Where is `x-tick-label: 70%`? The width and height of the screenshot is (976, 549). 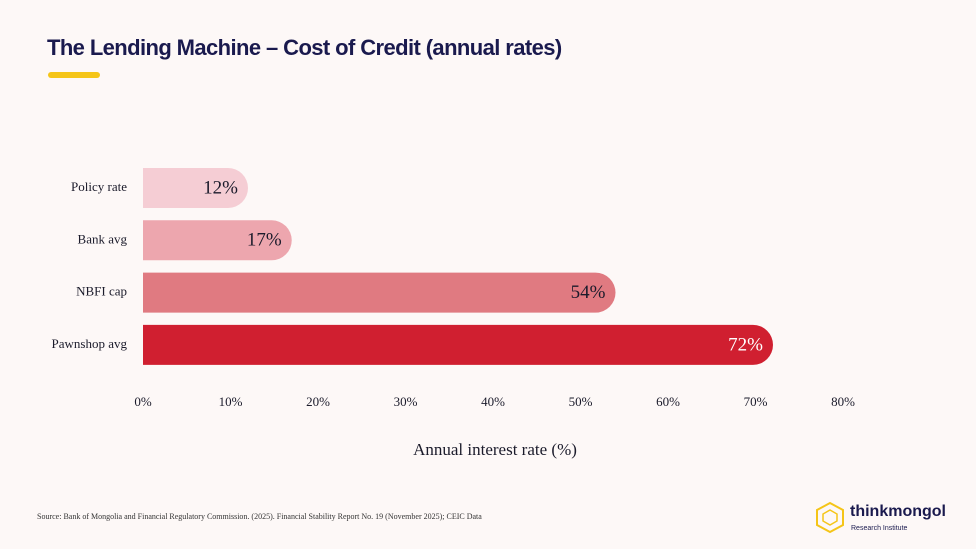
x-tick-label: 70% is located at coordinates (756, 401).